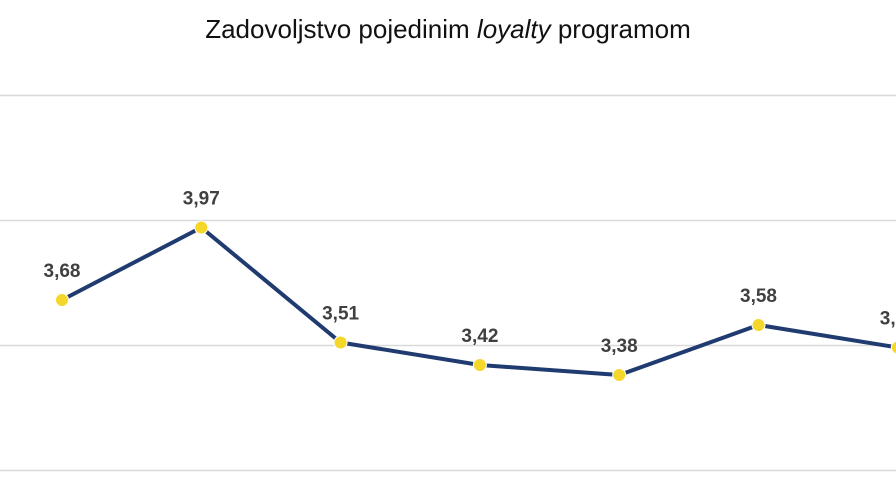 The width and height of the screenshot is (896, 504). Describe the element at coordinates (619, 346) in the screenshot. I see `data-label: 3,38` at that location.